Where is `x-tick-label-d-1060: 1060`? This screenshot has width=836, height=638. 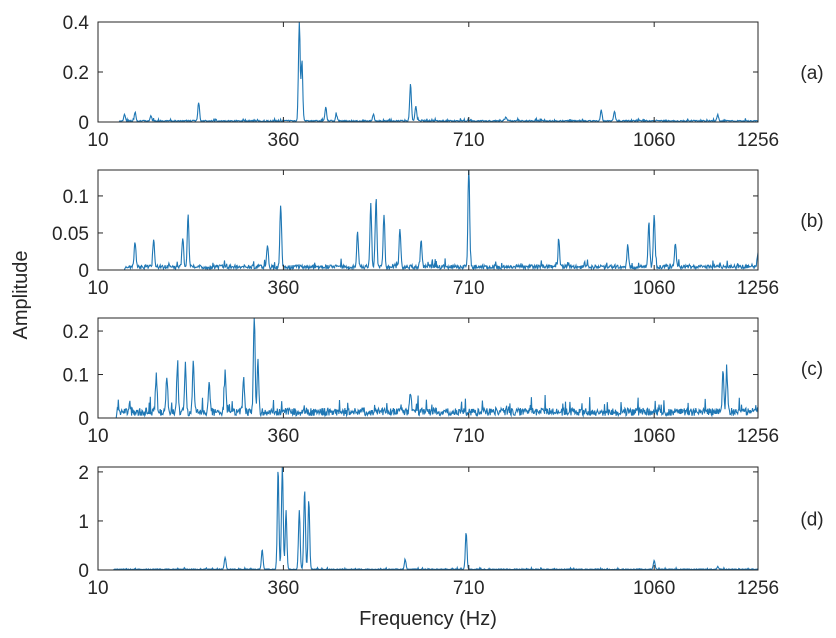 x-tick-label-d-1060: 1060 is located at coordinates (654, 588).